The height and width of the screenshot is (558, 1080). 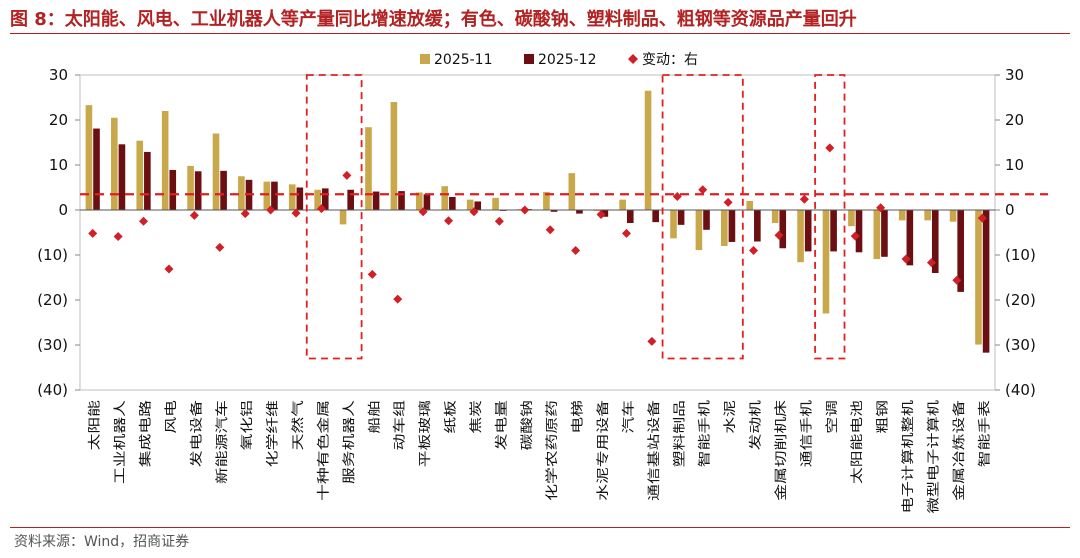 I want to click on legend-label: 2025-11, so click(x=463, y=60).